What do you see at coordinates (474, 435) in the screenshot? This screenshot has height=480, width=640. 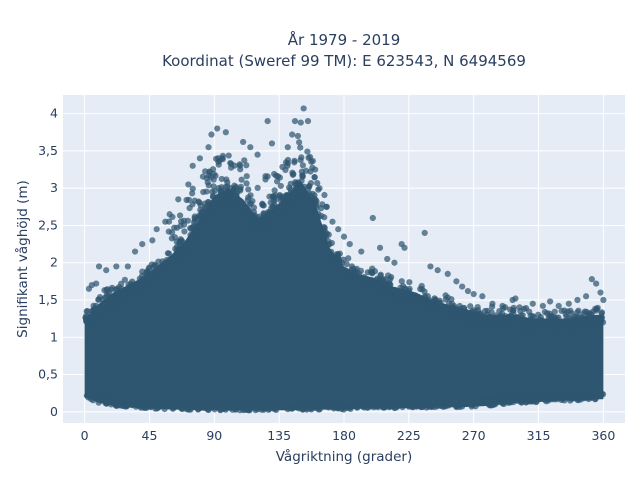 I see `x-tick-label: 270` at bounding box center [474, 435].